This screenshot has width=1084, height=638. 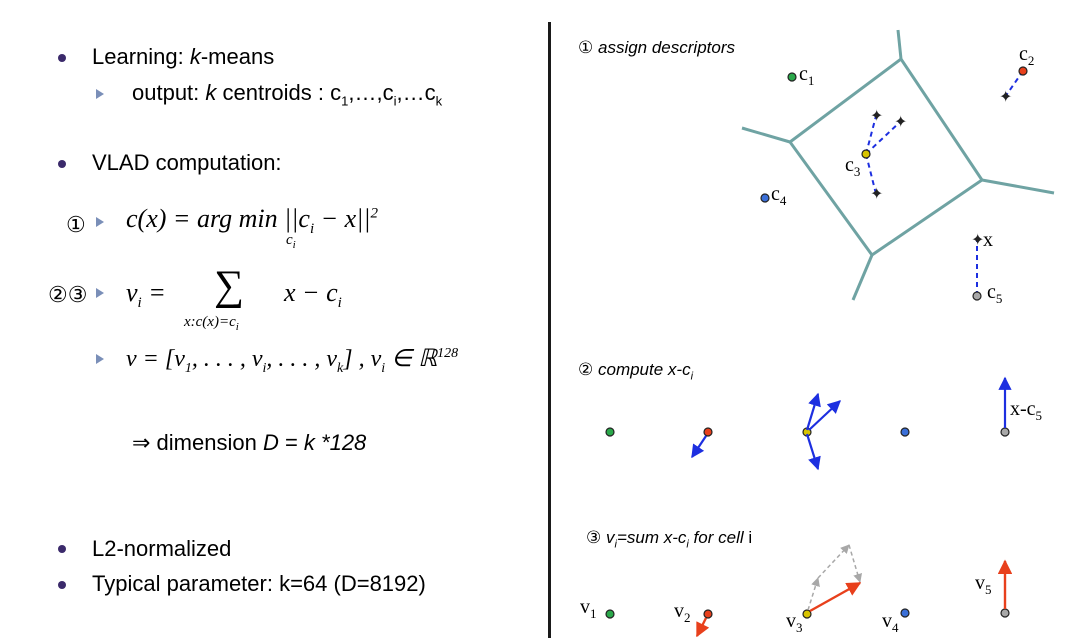 What do you see at coordinates (905, 432) in the screenshot?
I see `p2-node-c4` at bounding box center [905, 432].